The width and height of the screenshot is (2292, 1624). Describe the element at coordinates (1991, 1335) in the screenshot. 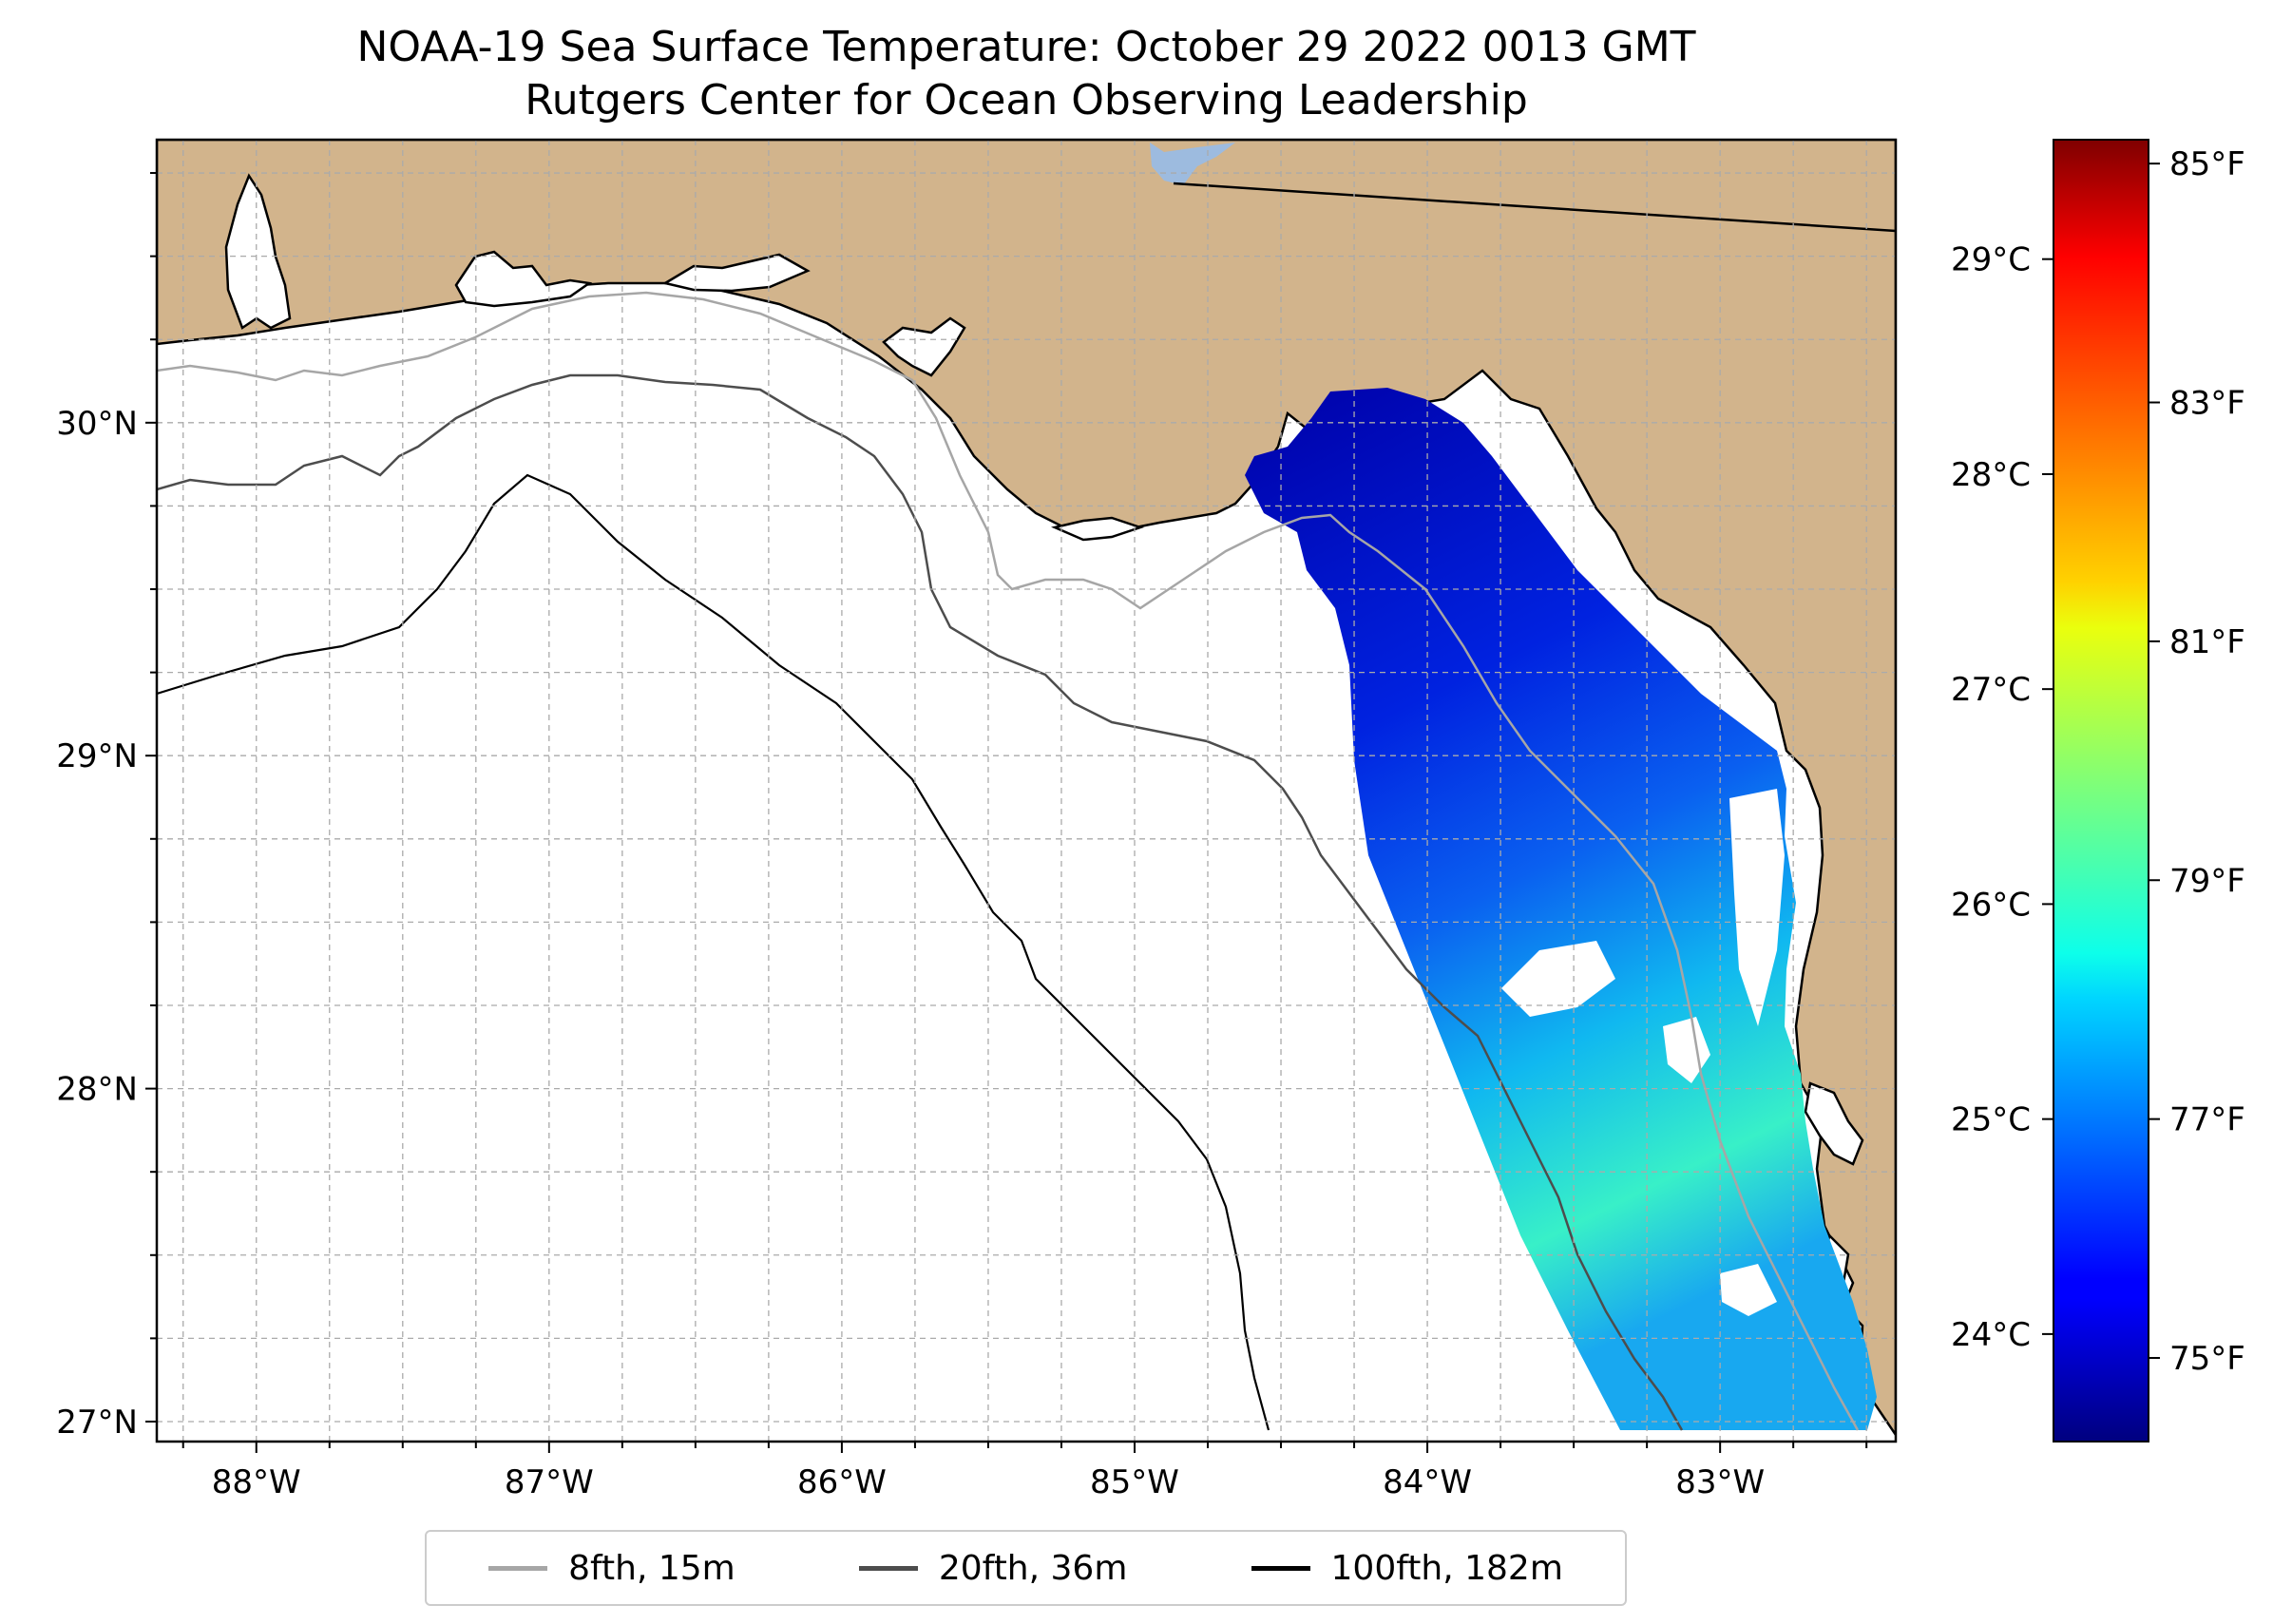

I see `colorbar-c-label: 24°C` at that location.